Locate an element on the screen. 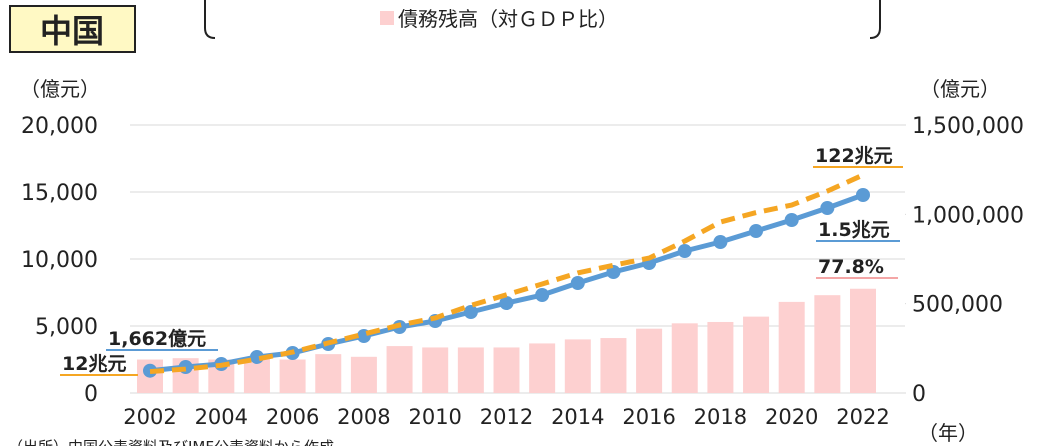 Image resolution: width=1038 pixels, height=446 pixels. chart-title: 中国 is located at coordinates (72, 31).